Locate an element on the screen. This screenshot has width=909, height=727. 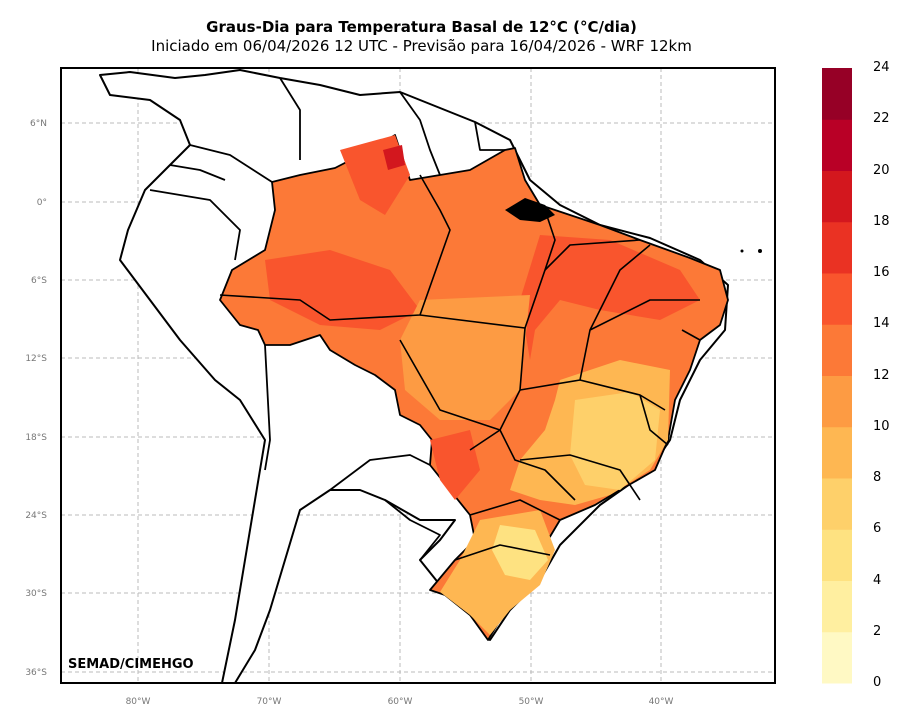
mid-zone-center is located at coordinates (465, 357).